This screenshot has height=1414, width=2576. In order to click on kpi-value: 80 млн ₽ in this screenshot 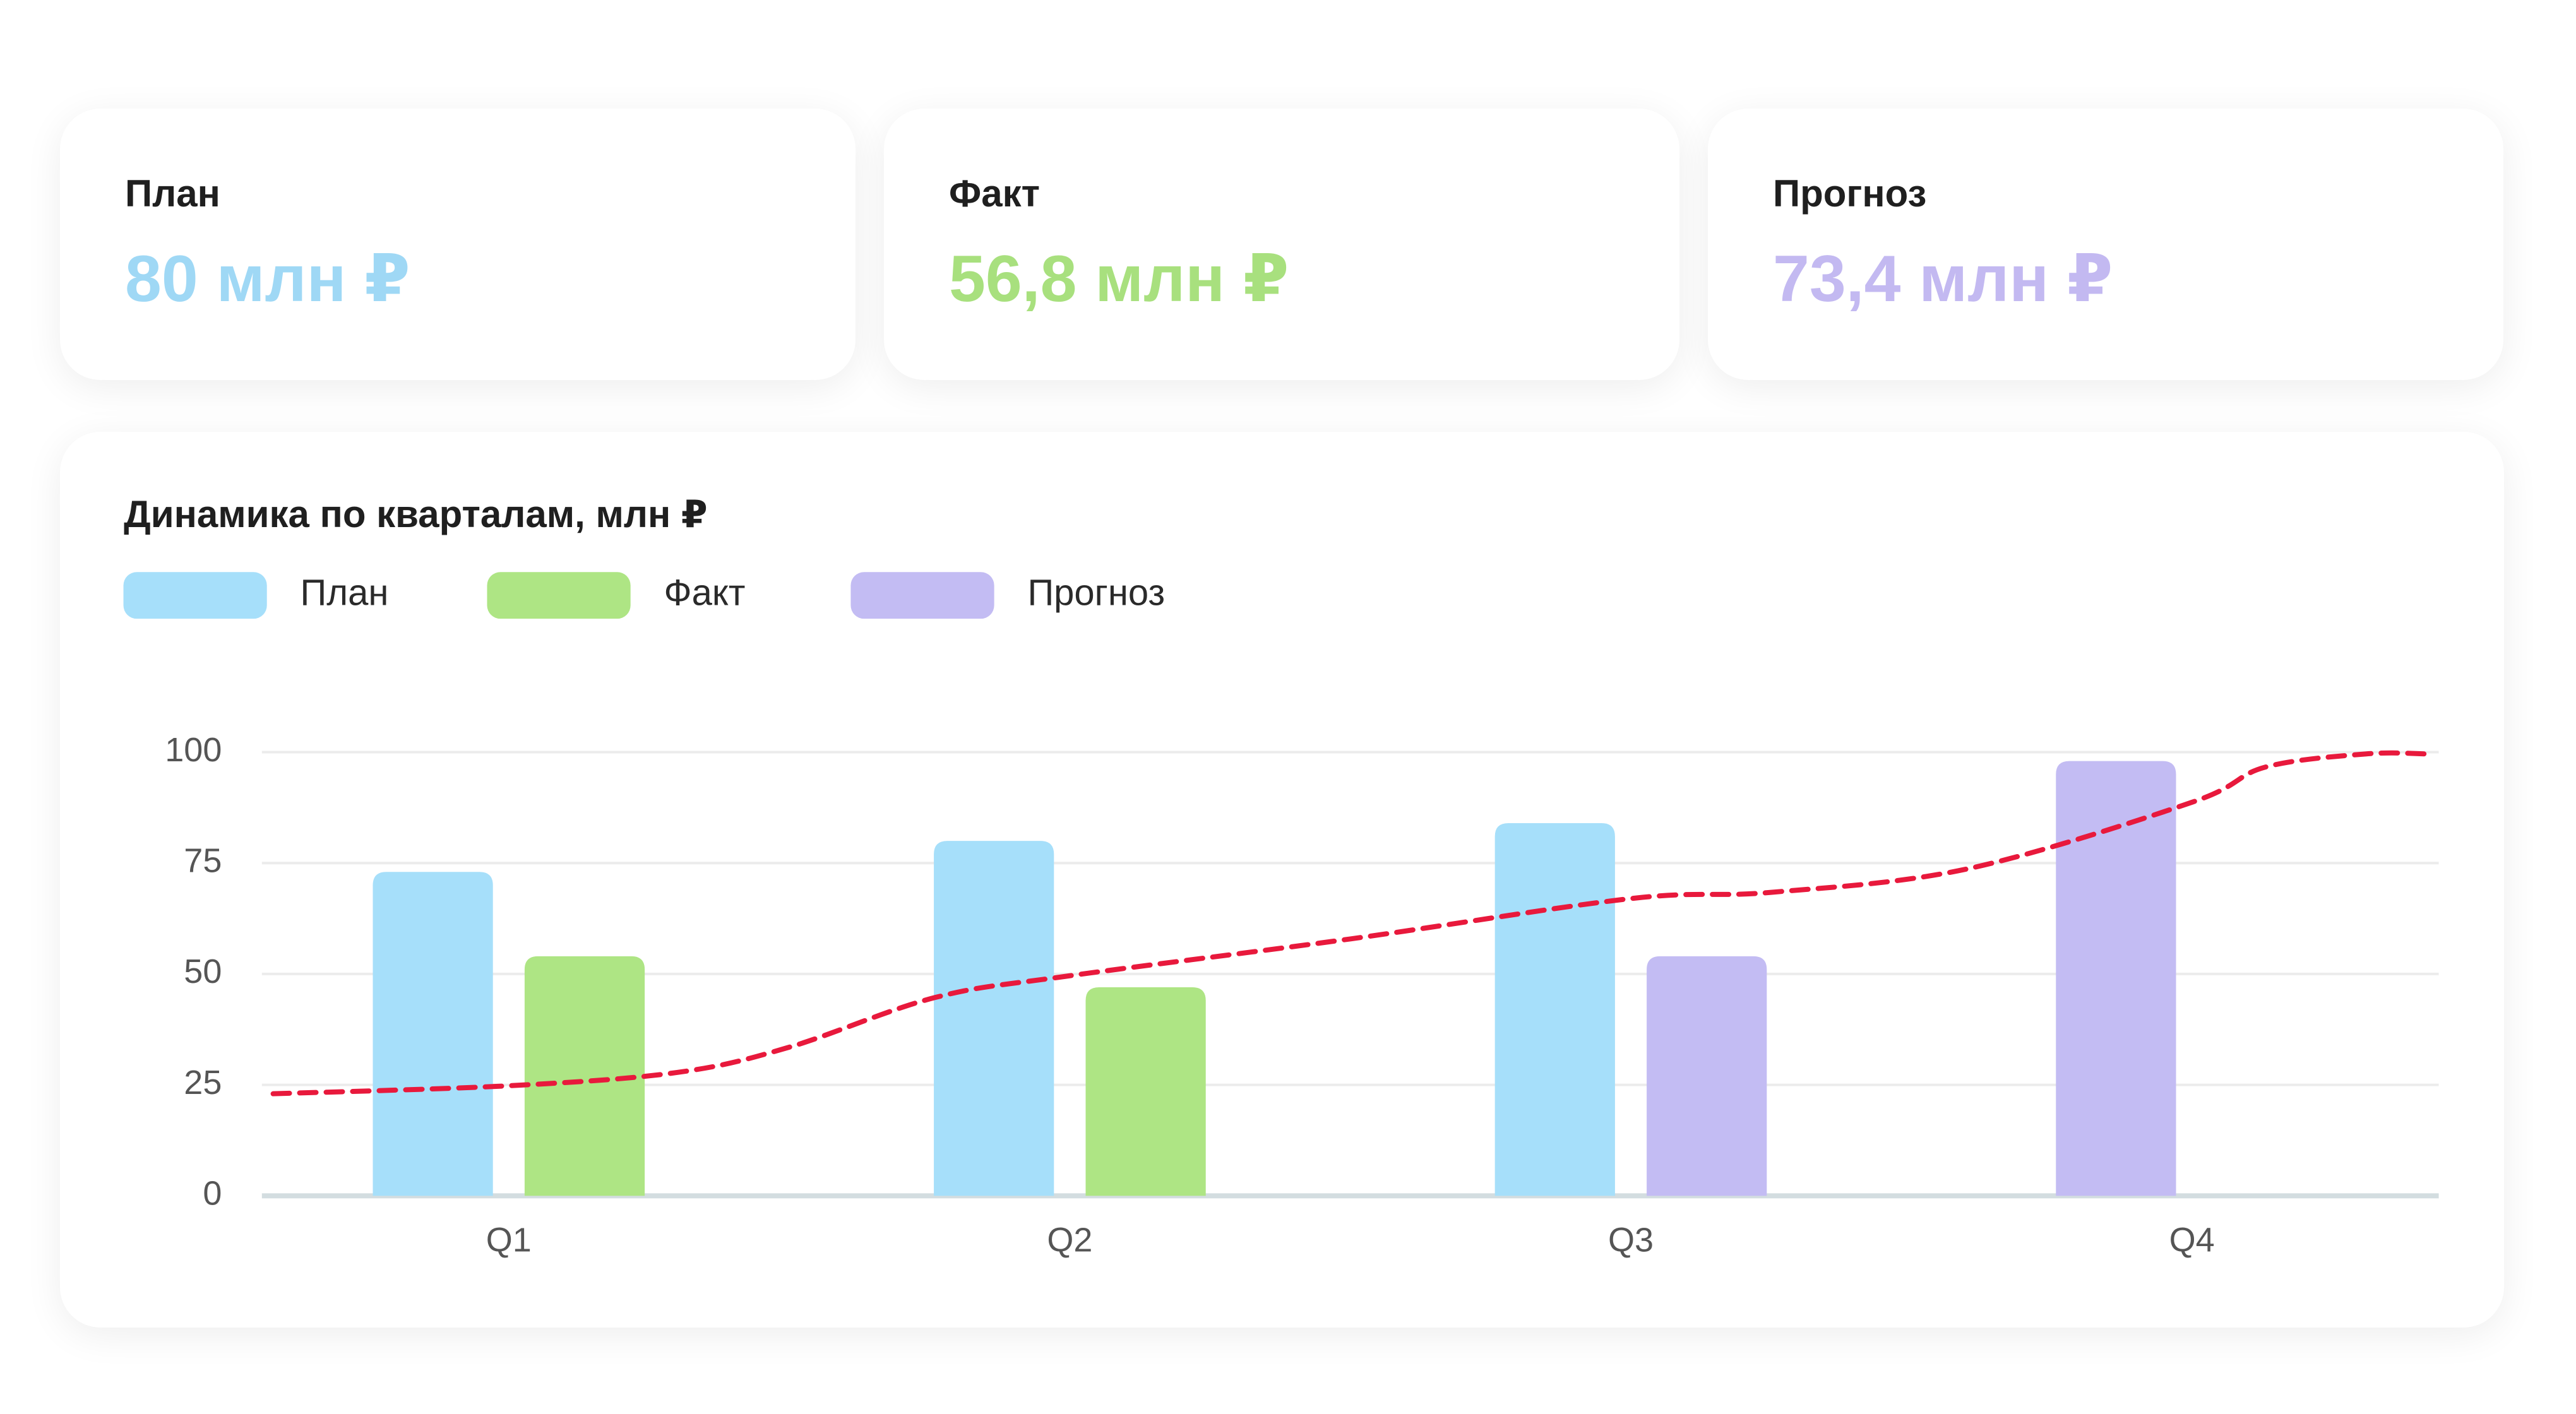, I will do `click(267, 279)`.